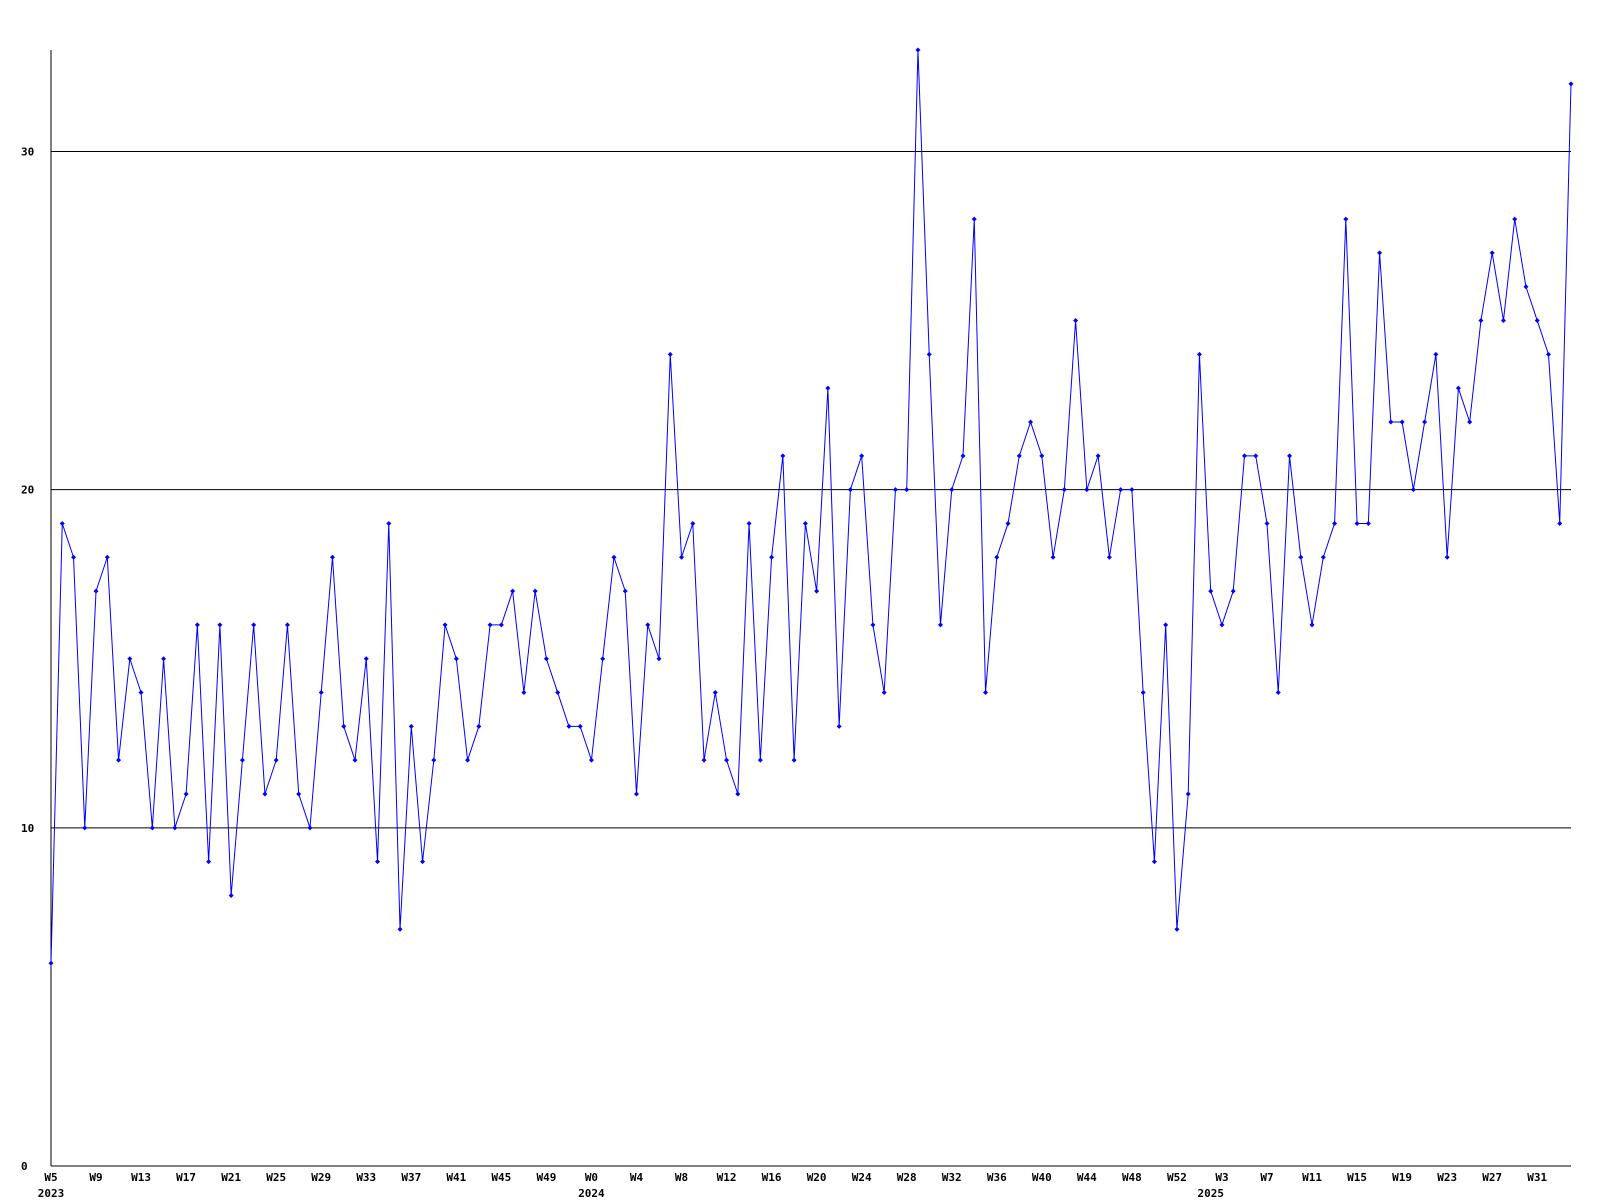 This screenshot has height=1200, width=1600. Describe the element at coordinates (727, 1177) in the screenshot. I see `x-tick-label: W12` at that location.